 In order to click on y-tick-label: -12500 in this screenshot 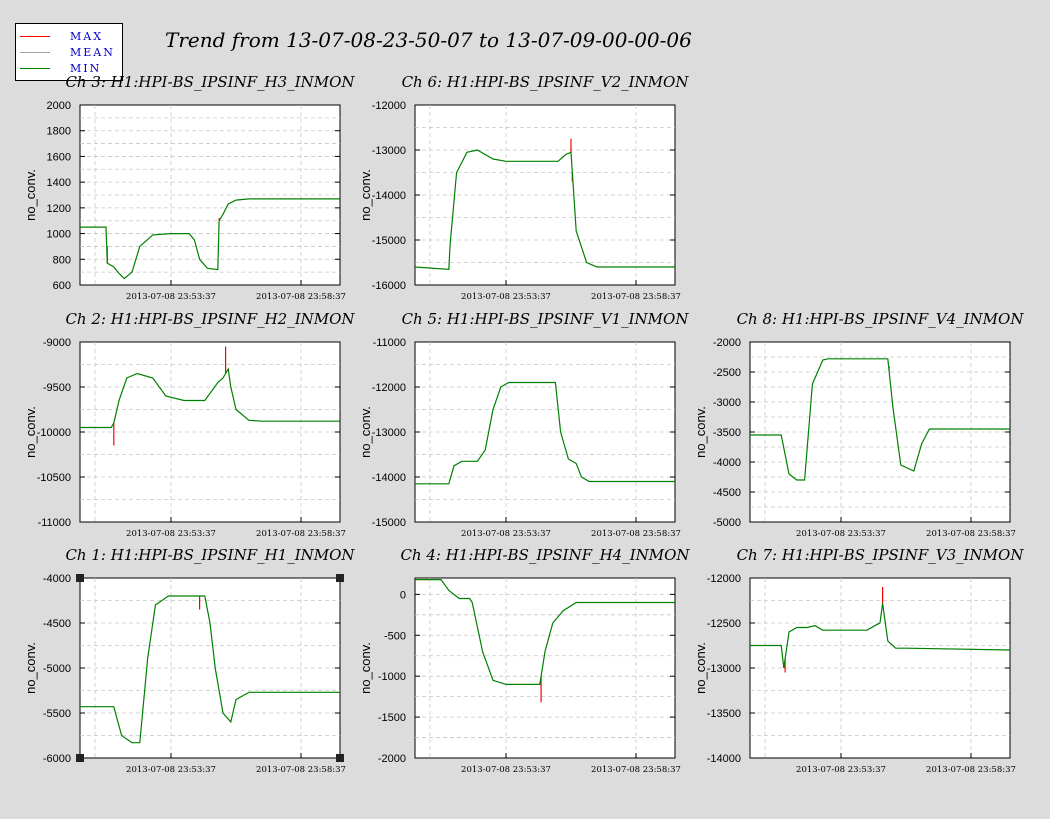, I will do `click(724, 624)`.